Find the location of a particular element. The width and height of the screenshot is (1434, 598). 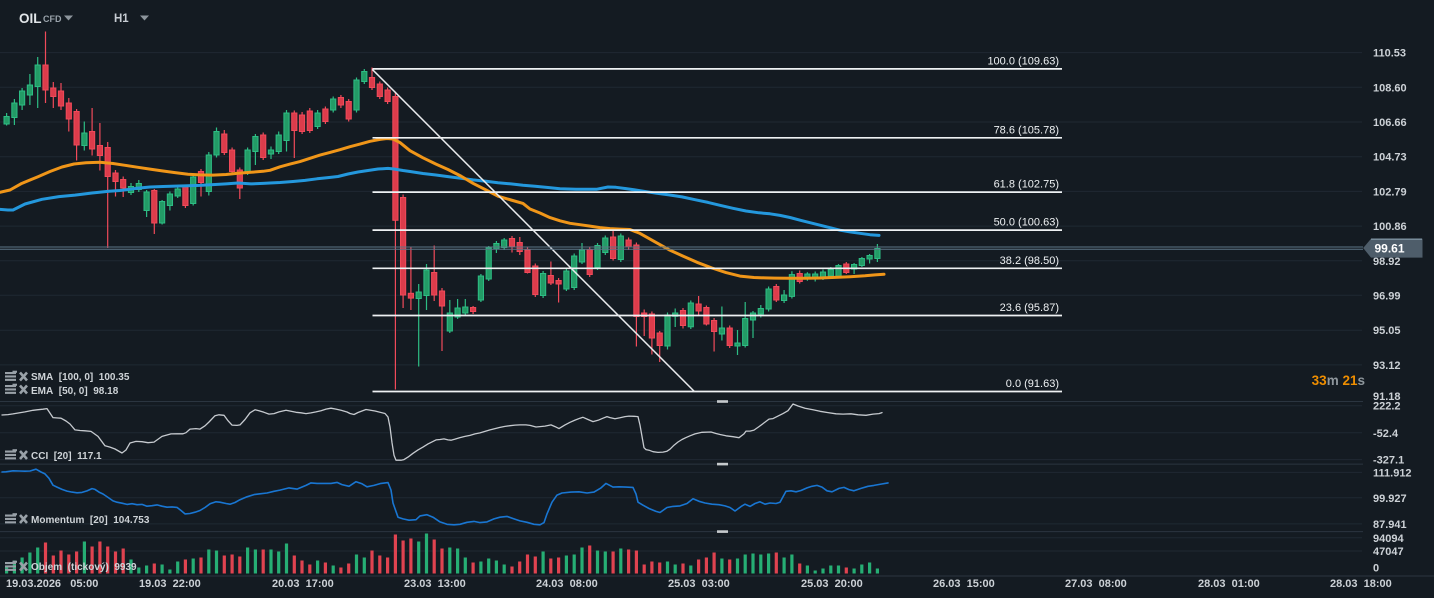

svg-text: CCI [20] 117.1 is located at coordinates (66, 456).